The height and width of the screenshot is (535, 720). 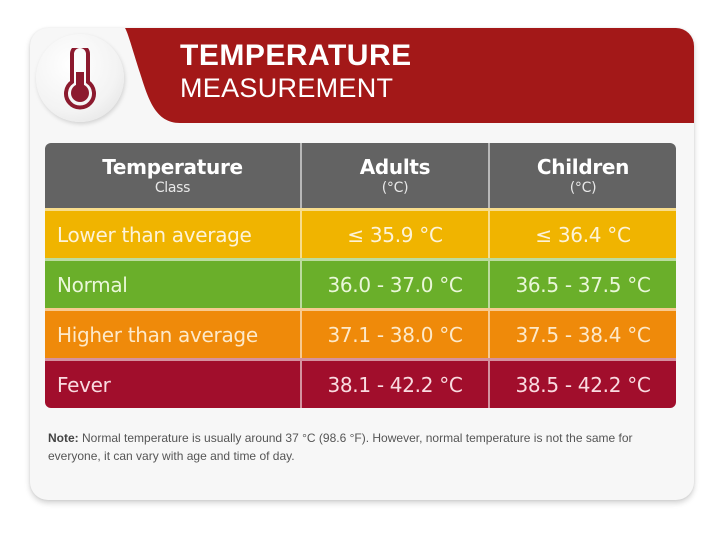 I want to click on title-line-2: MEASUREMENT, so click(x=287, y=88).